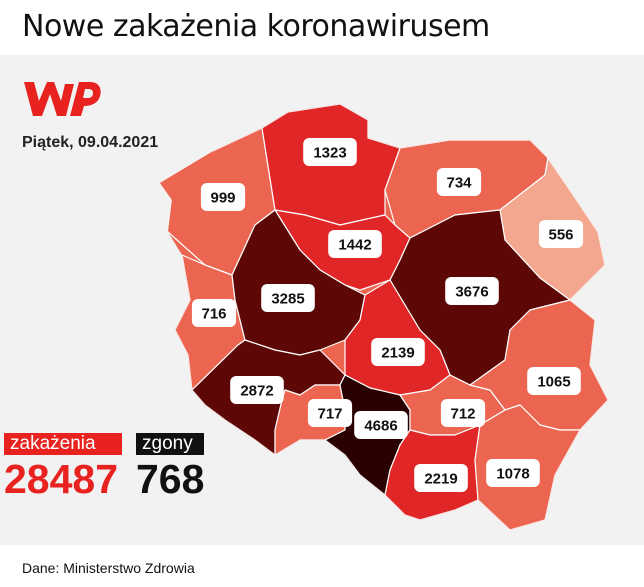 The width and height of the screenshot is (644, 587). What do you see at coordinates (63, 444) in the screenshot?
I see `legend-cases-label: zakażenia` at bounding box center [63, 444].